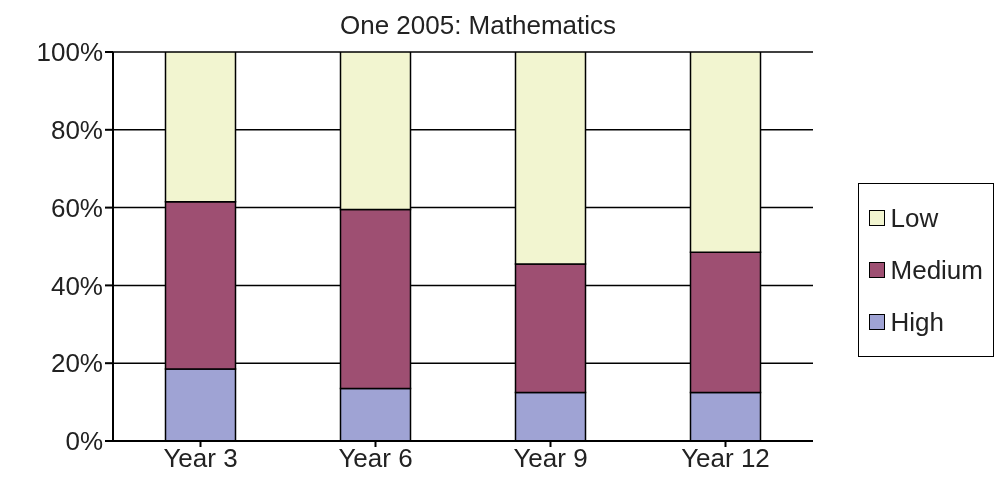 Image resolution: width=1002 pixels, height=499 pixels. What do you see at coordinates (914, 218) in the screenshot?
I see `legend-label: Low` at bounding box center [914, 218].